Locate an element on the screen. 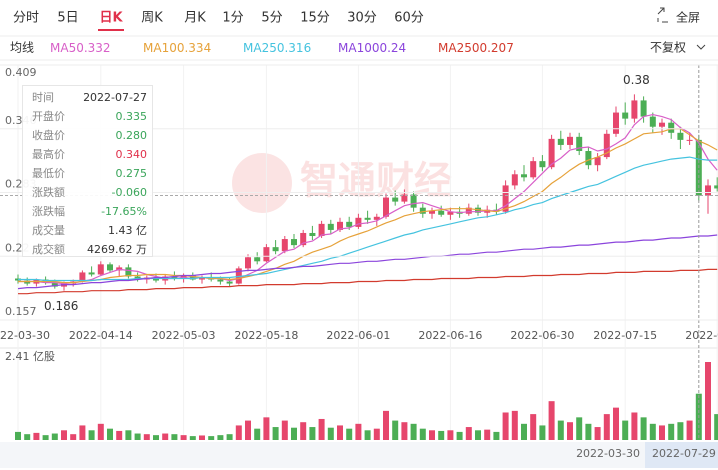 Image resolution: width=718 pixels, height=470 pixels. x-tick-label: 2022-07-29 is located at coordinates (701, 335).